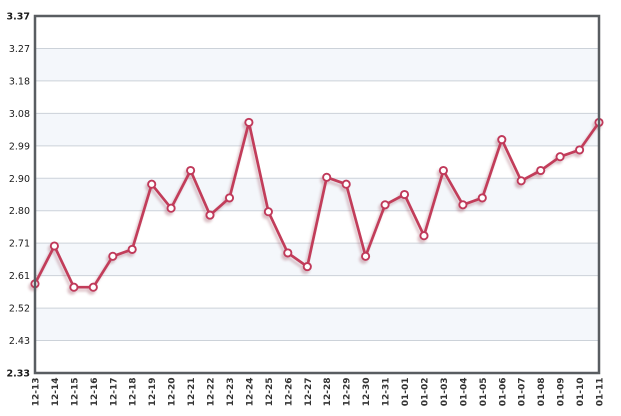  Describe the element at coordinates (173, 392) in the screenshot. I see `x-axis-tick-label: 12-20` at that location.